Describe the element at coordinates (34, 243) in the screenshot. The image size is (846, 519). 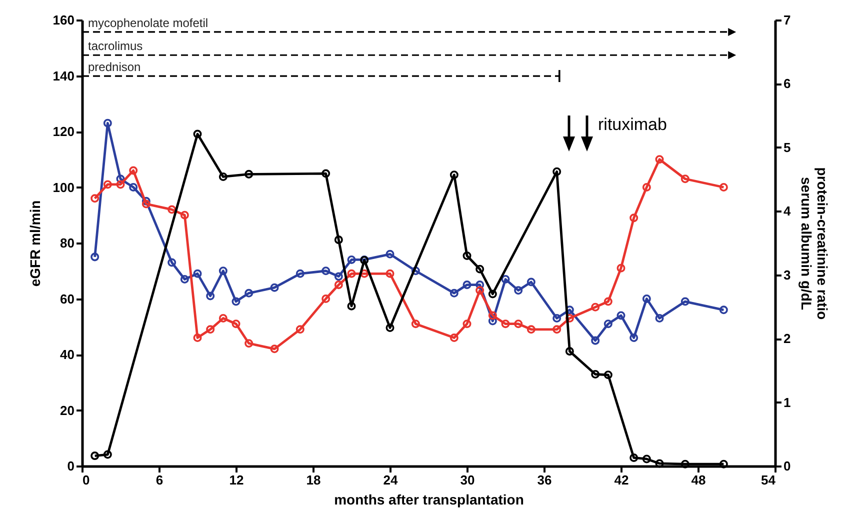
I see `y-axis-title: eGFR ml/min` at that location.